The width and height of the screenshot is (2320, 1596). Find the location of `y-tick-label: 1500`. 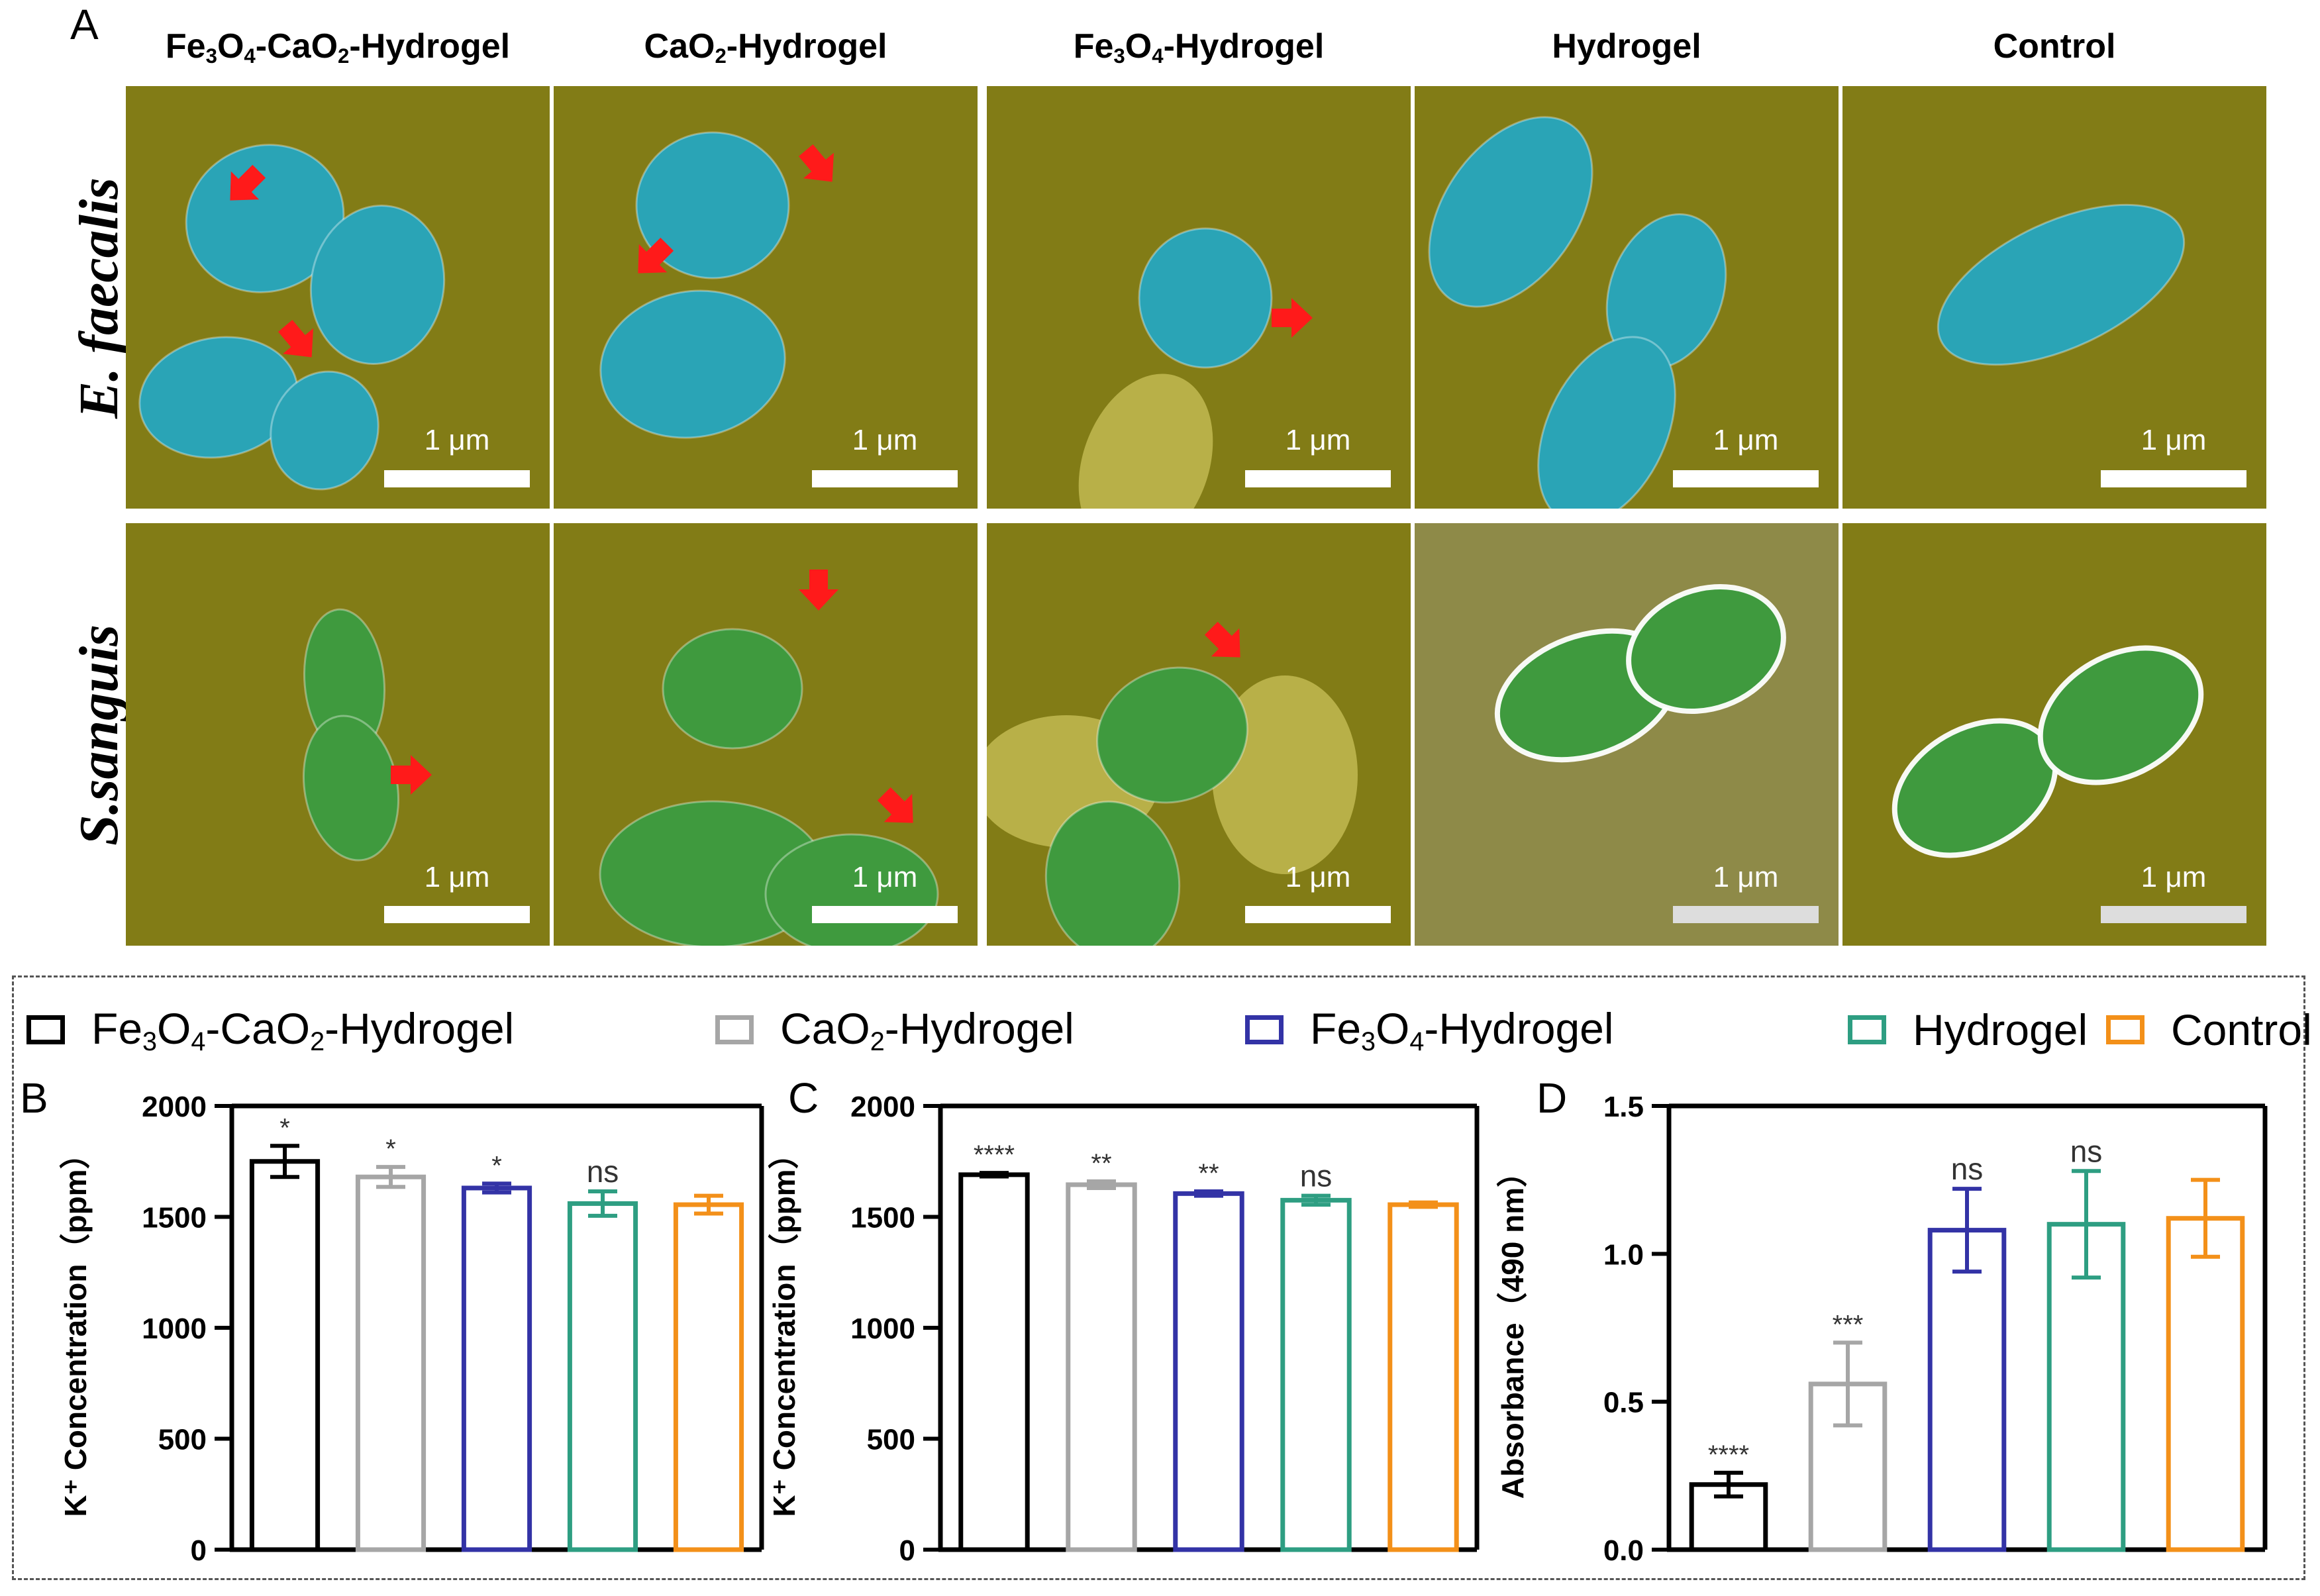

y-tick-label: 1500 is located at coordinates (882, 1218).